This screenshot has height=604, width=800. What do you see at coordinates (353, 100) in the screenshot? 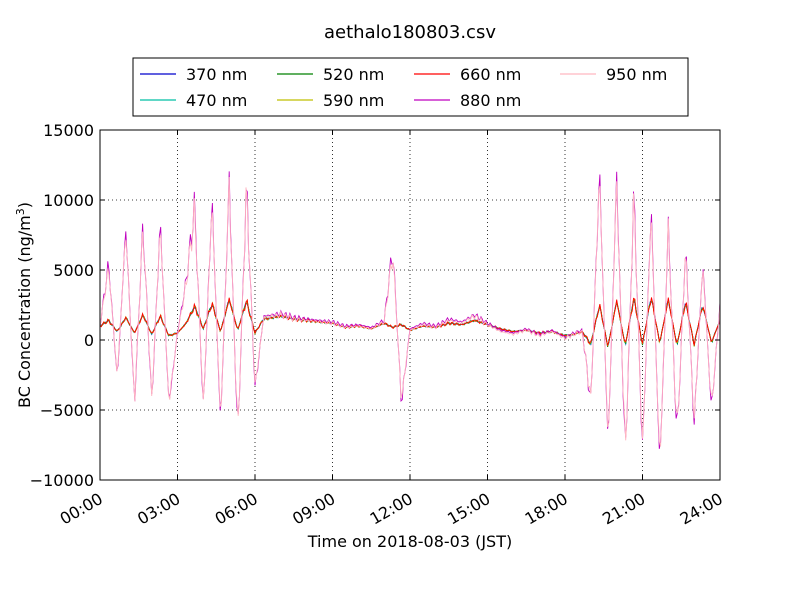
I see `legend-label: 590 nm` at bounding box center [353, 100].